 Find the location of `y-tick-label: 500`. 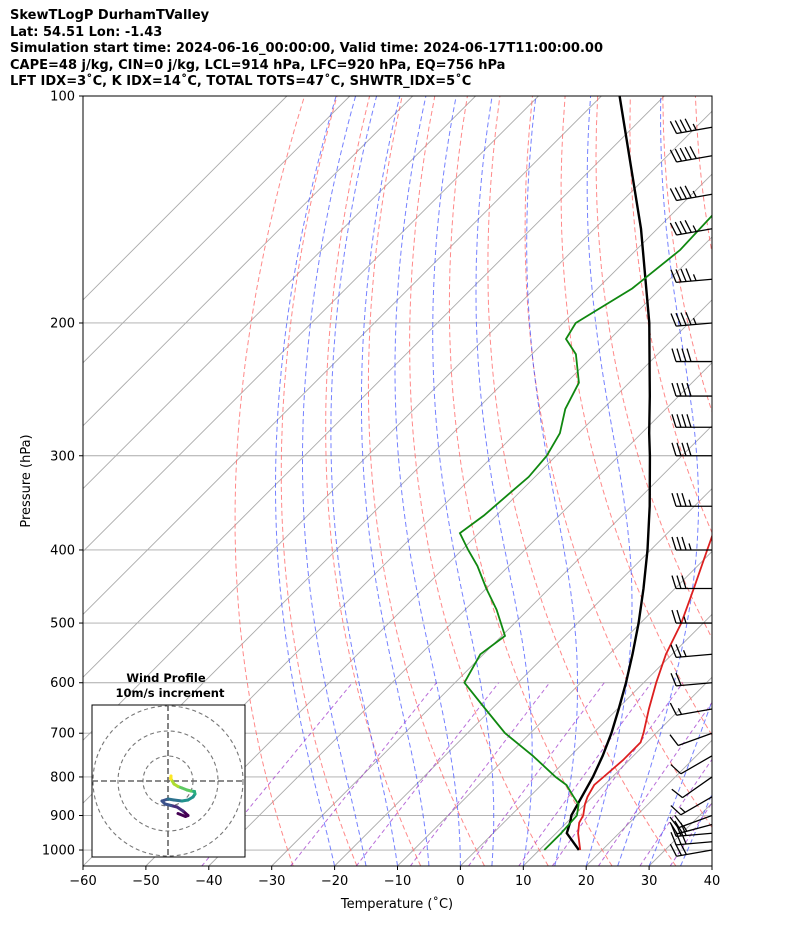

y-tick-label: 500 is located at coordinates (62, 624).